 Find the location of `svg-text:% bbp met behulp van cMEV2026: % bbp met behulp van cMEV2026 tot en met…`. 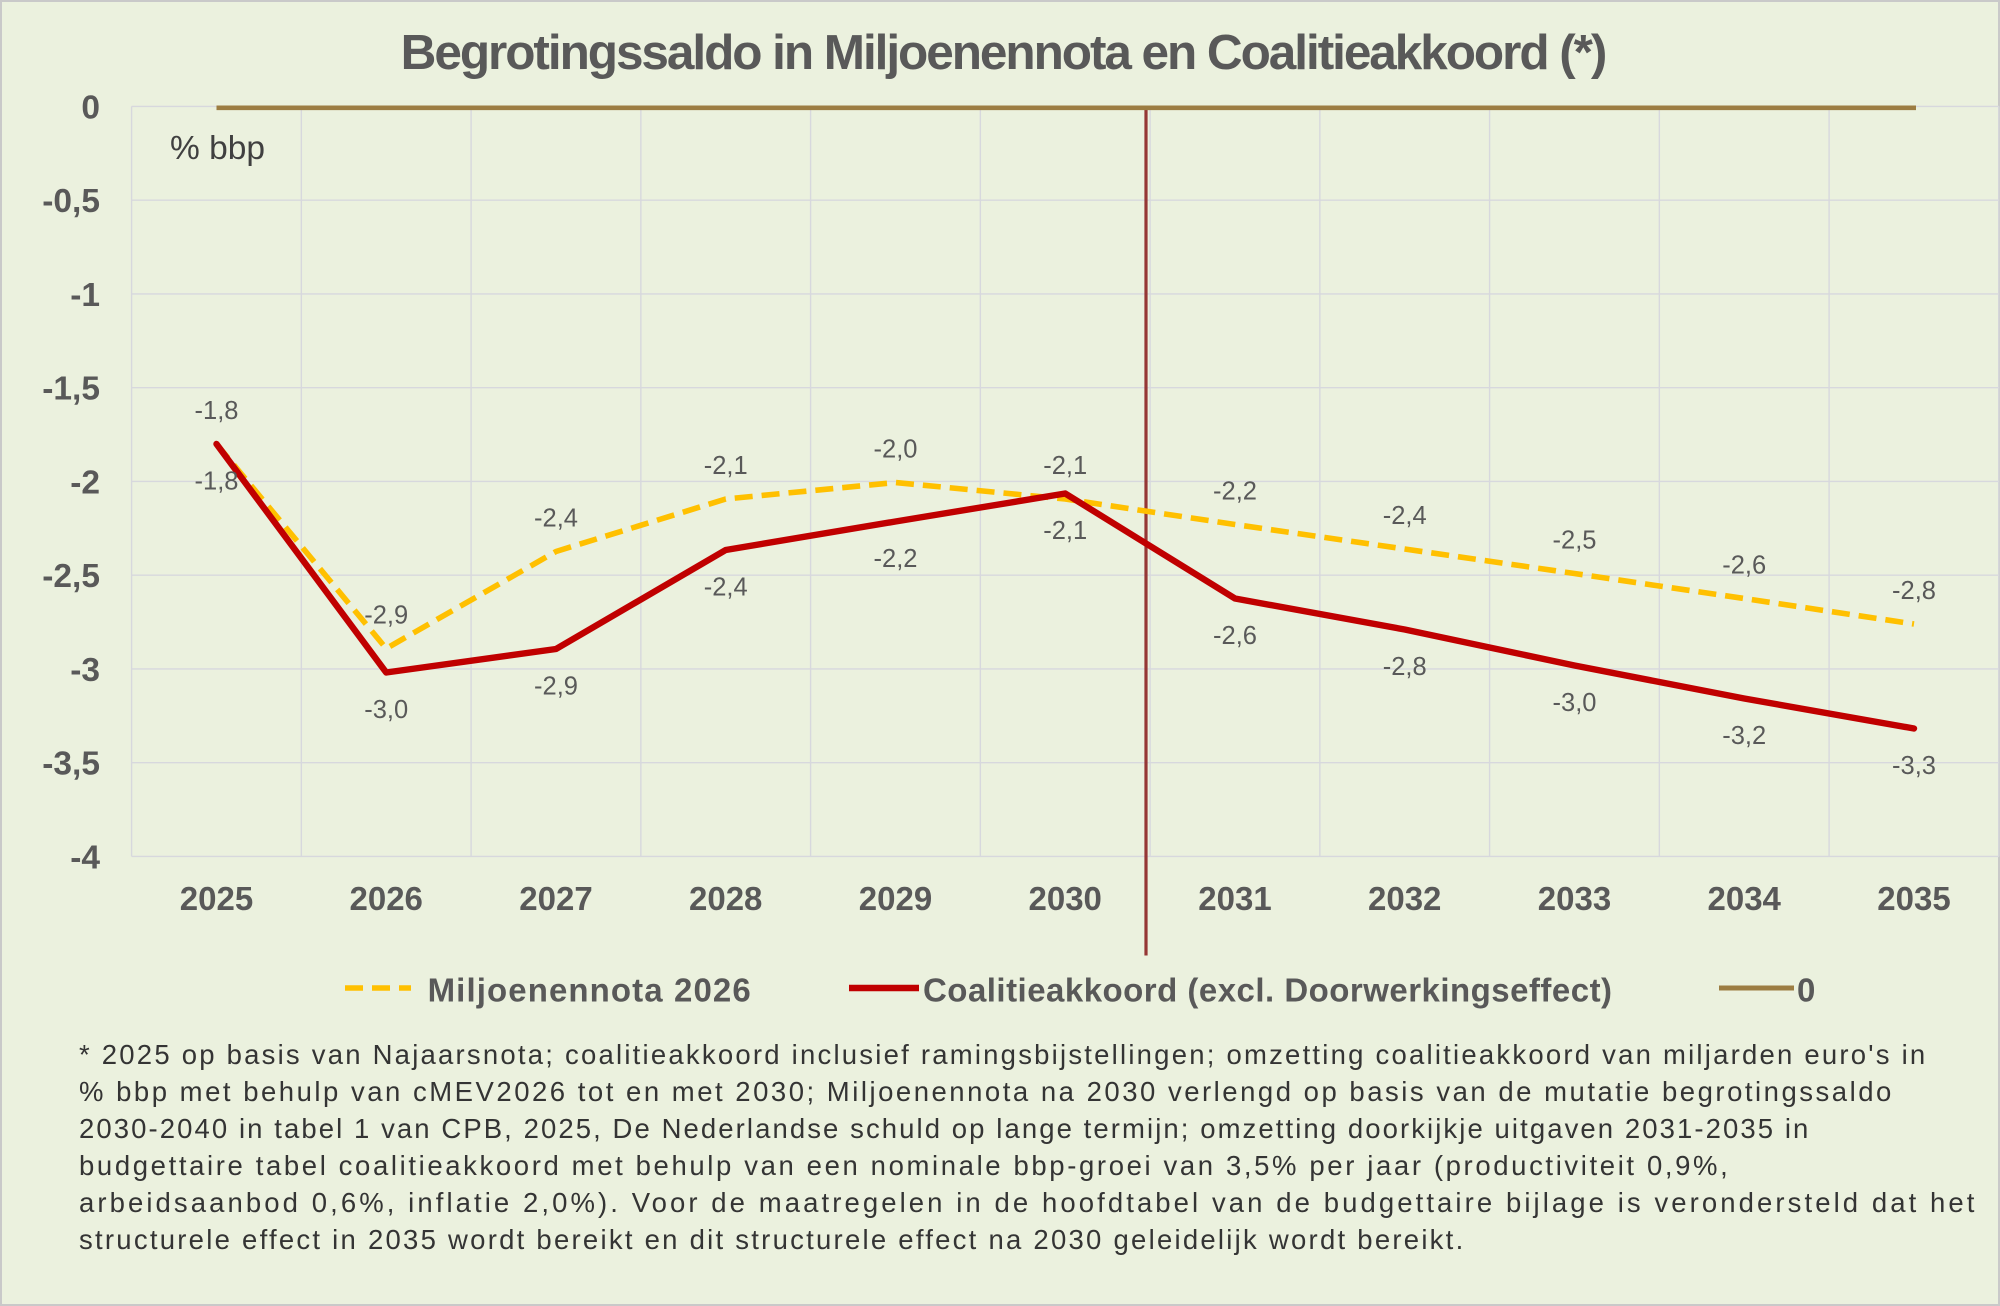

svg-text:% bbp met behulp van cMEV2026: % bbp met behulp van cMEV2026 tot en met… is located at coordinates (986, 1091).